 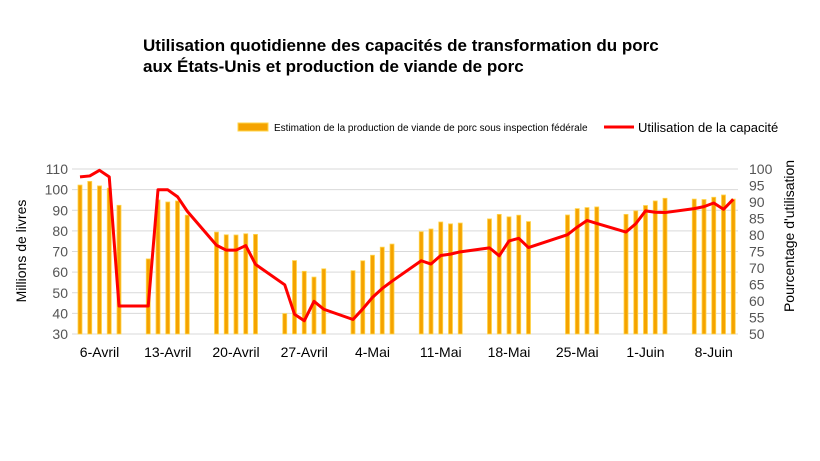 I want to click on x-tick-label: 8-Juin, so click(x=714, y=352).